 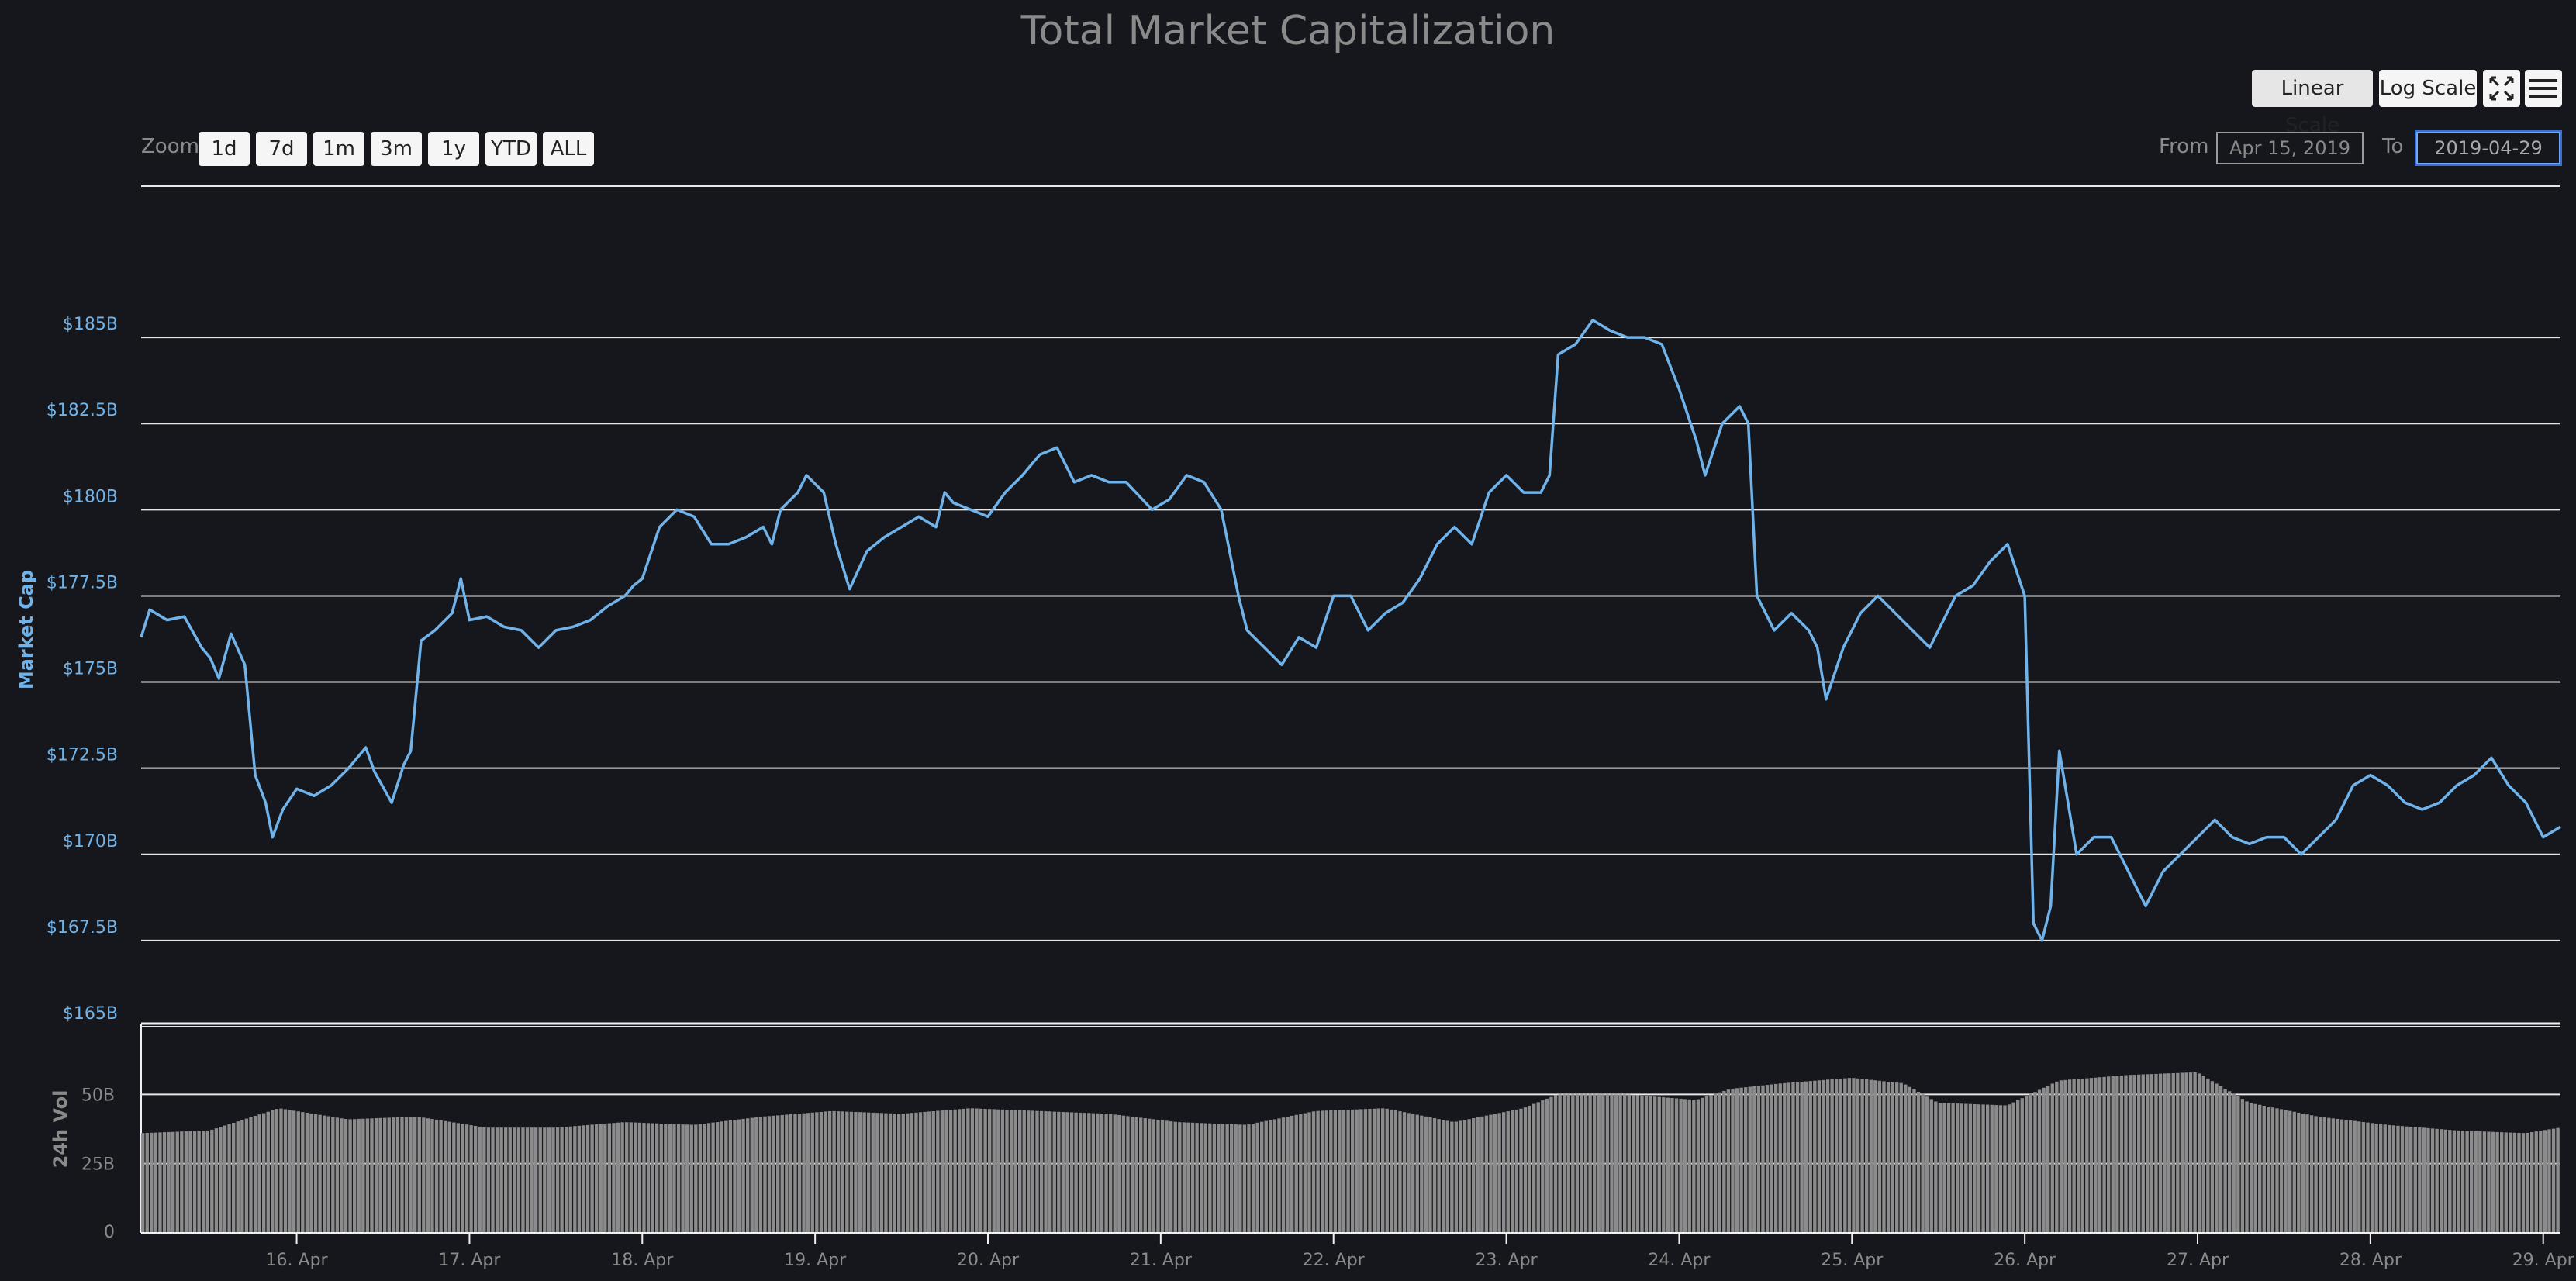 I want to click on x-tick-label: 25. Apr, so click(x=1852, y=1261).